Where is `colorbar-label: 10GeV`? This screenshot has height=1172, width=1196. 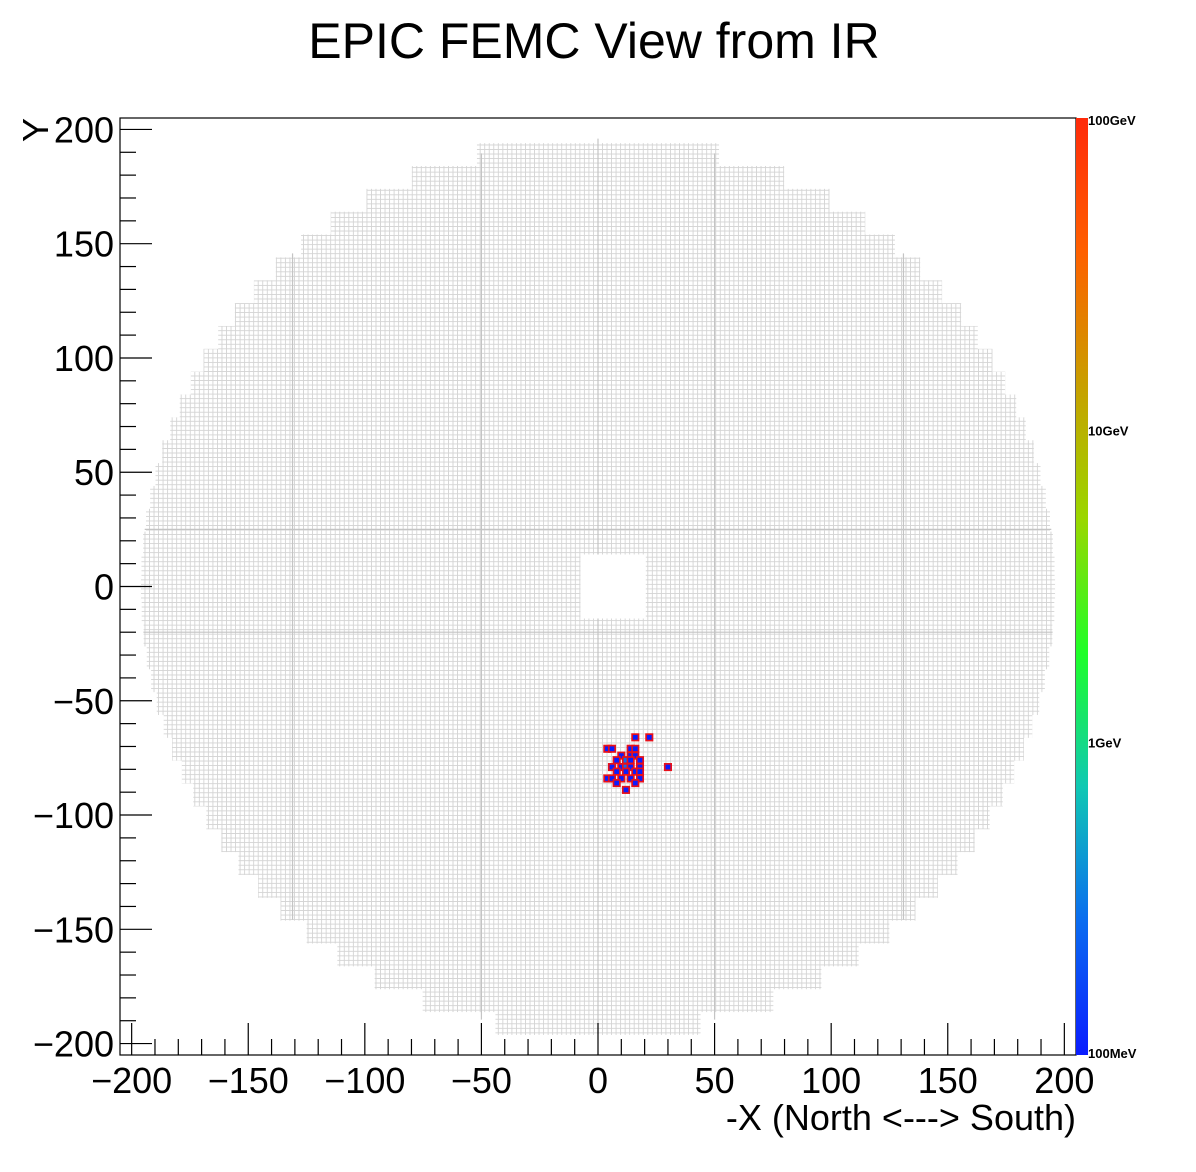 colorbar-label: 10GeV is located at coordinates (1108, 430).